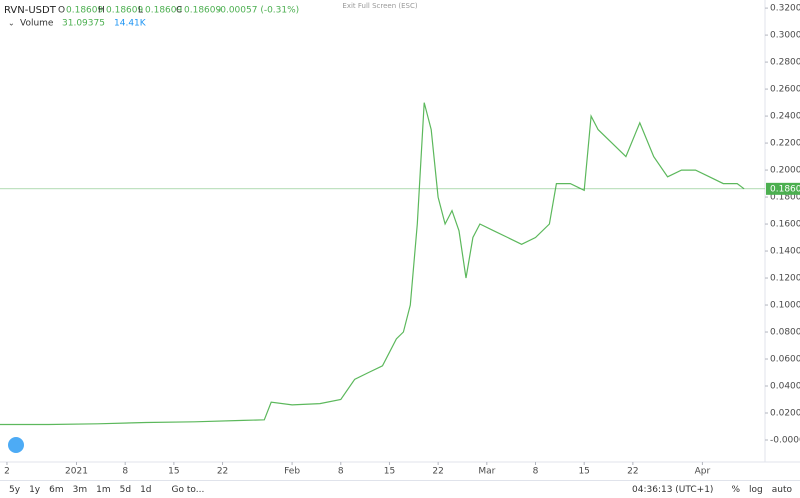 This screenshot has height=498, width=800. I want to click on exit-fullscreen: Exit Full Screen (ESC), so click(379, 6).